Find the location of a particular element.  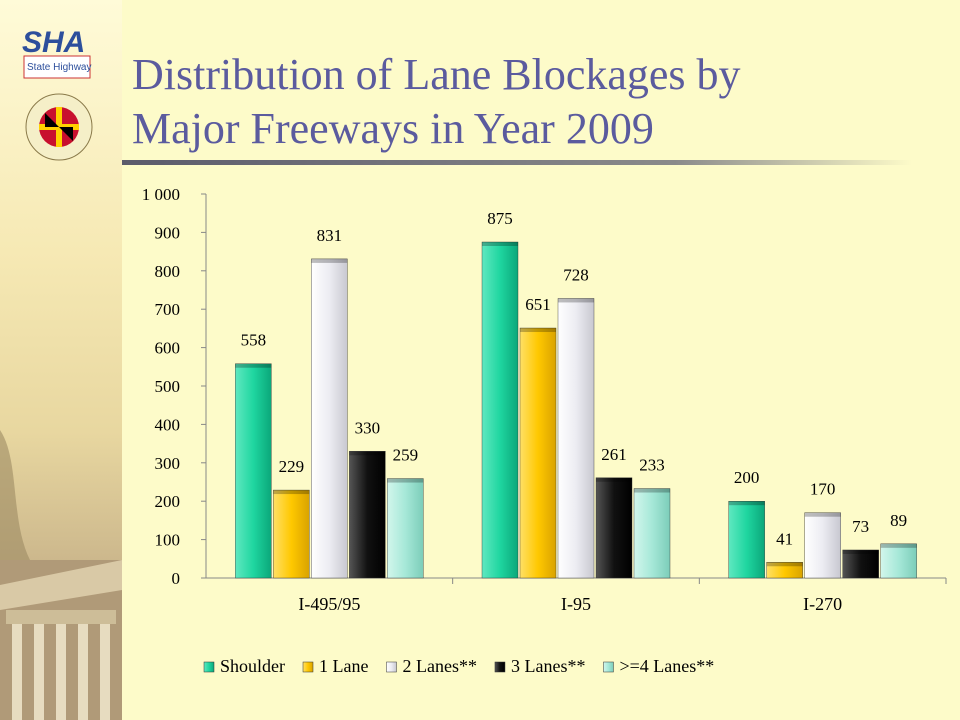

y-tick-label: 600 is located at coordinates (168, 348).